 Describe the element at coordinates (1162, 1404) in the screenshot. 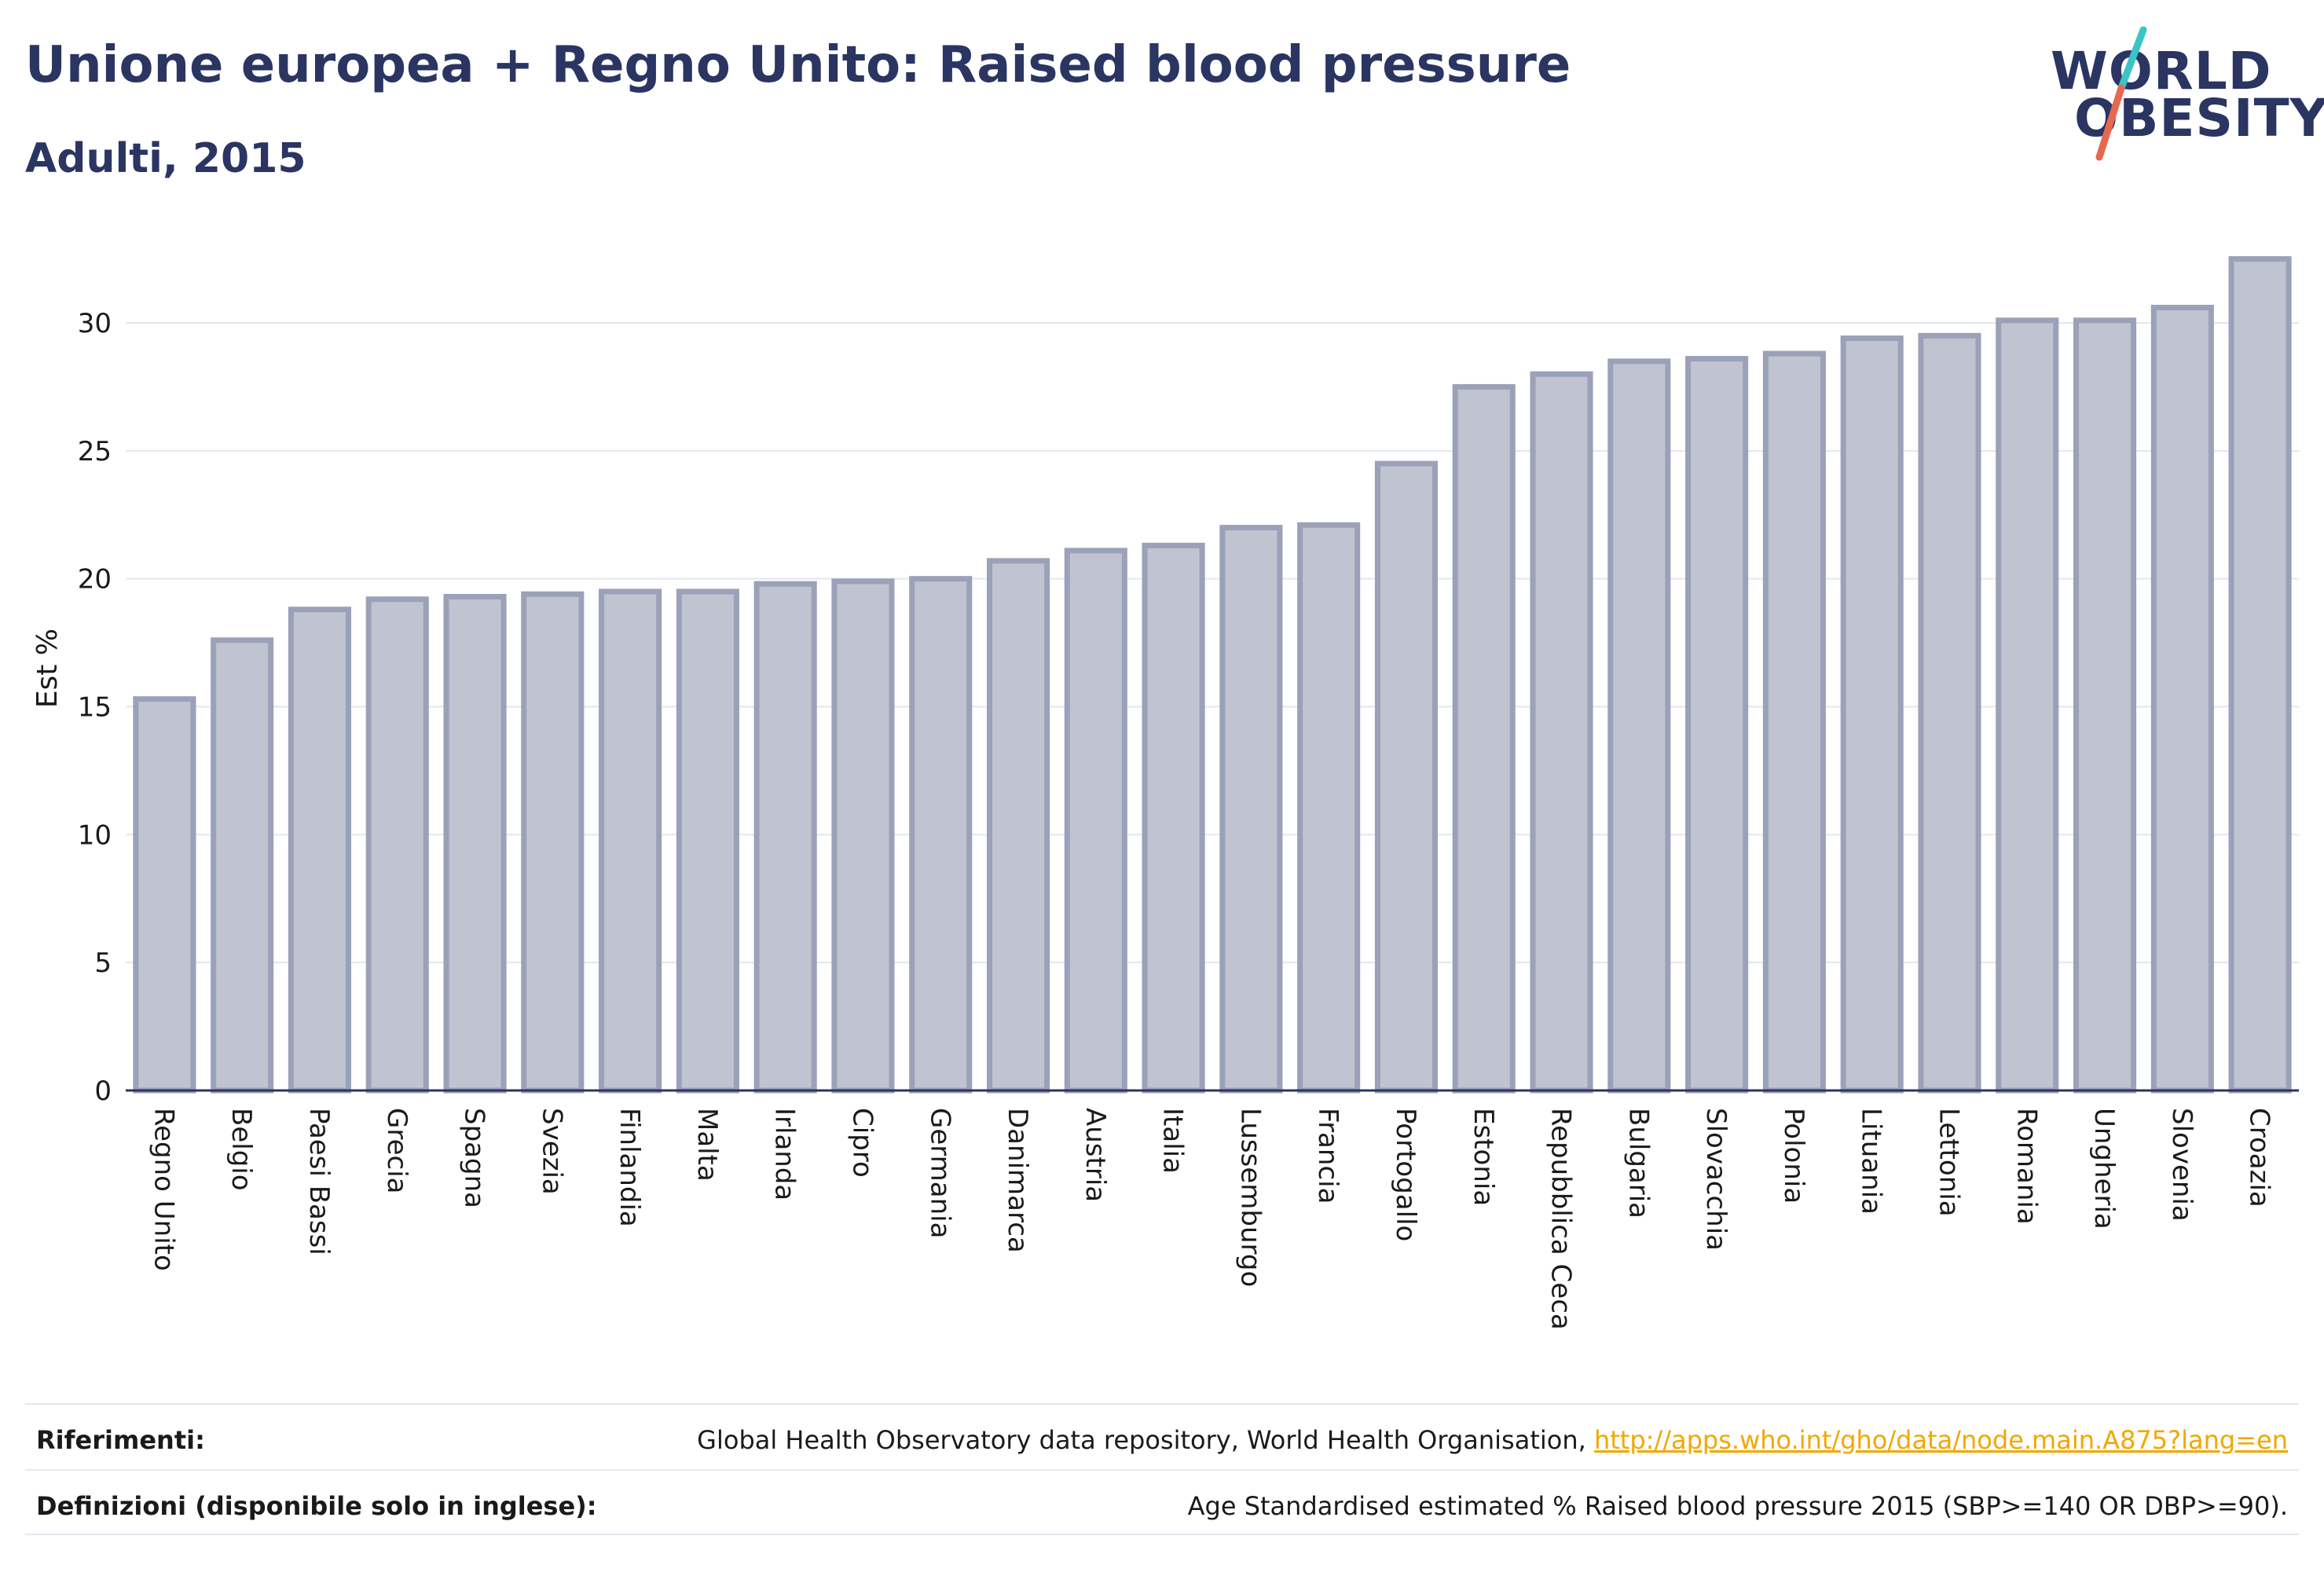

I see `footer-divider-top` at that location.